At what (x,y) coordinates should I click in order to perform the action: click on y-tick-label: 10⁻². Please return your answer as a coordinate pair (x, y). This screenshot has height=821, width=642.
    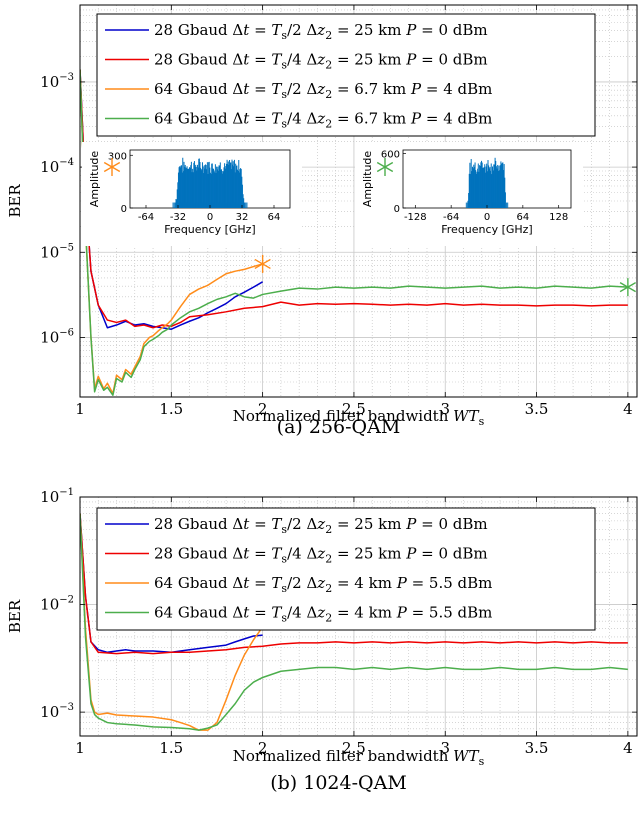
    Looking at the image, I should click on (57, 604).